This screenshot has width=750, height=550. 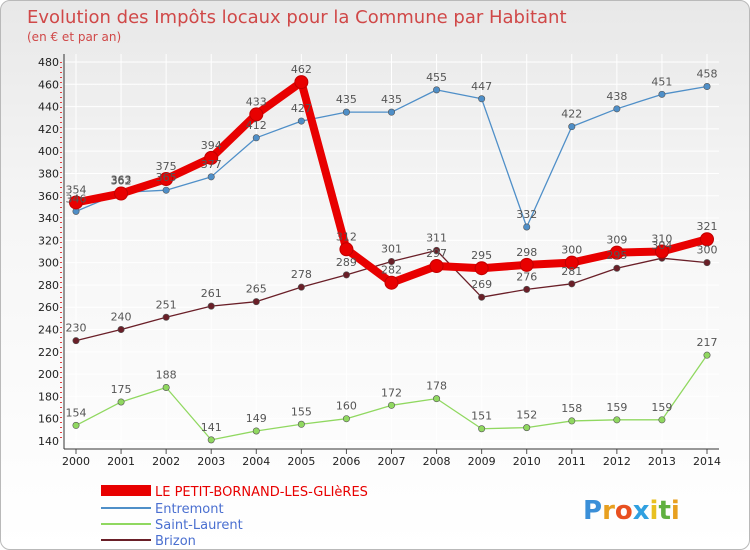 What do you see at coordinates (74, 37) in the screenshot?
I see `chart-subtitle: (en € et par an)` at bounding box center [74, 37].